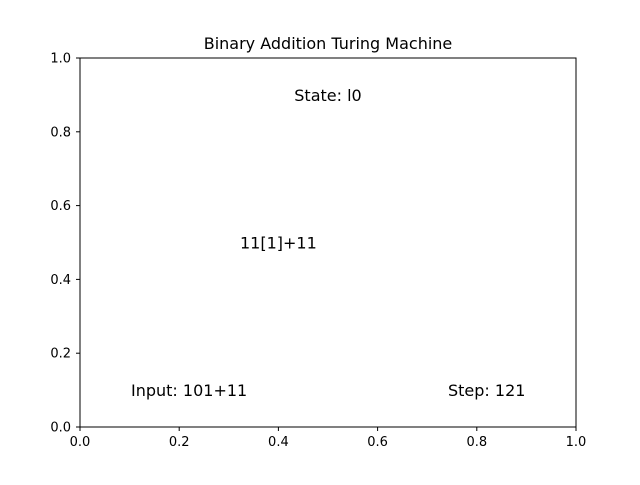 The image size is (640, 485). What do you see at coordinates (278, 243) in the screenshot?
I see `tape-annotation: 11[1]+11` at bounding box center [278, 243].